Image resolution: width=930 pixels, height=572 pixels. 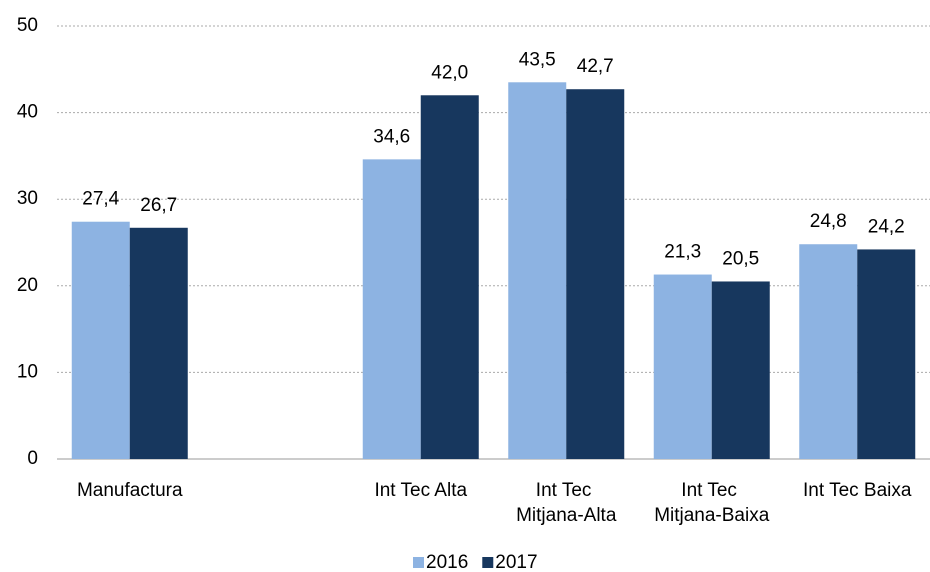 I want to click on x-tick-label: Int Tec Alta, so click(x=420, y=490).